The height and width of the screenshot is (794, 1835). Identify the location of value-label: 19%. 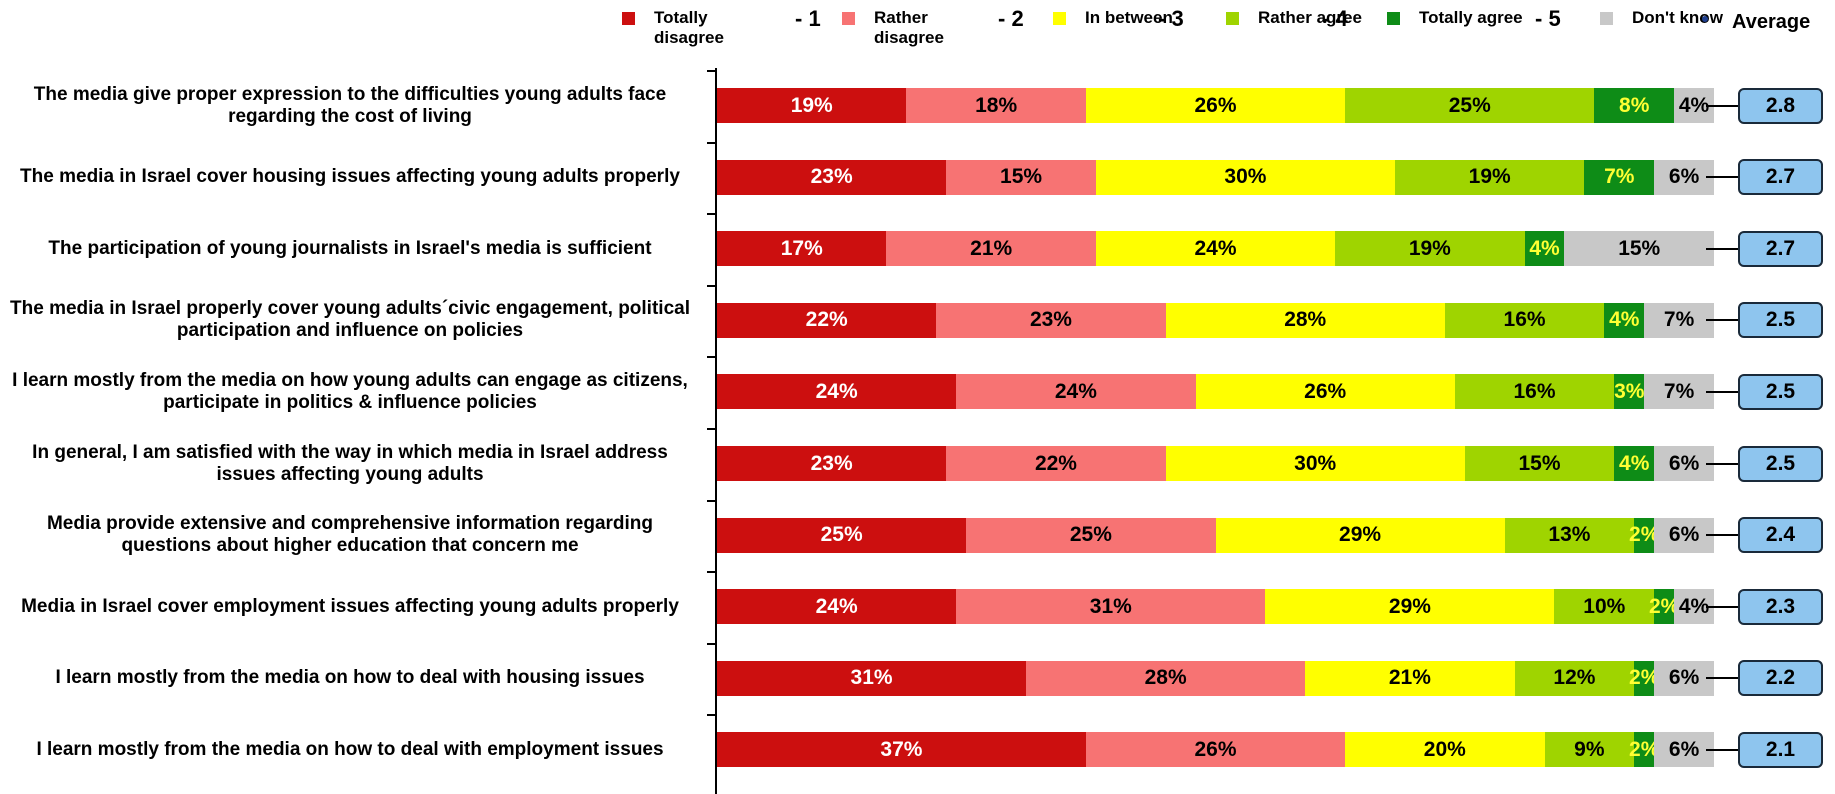
(811, 105).